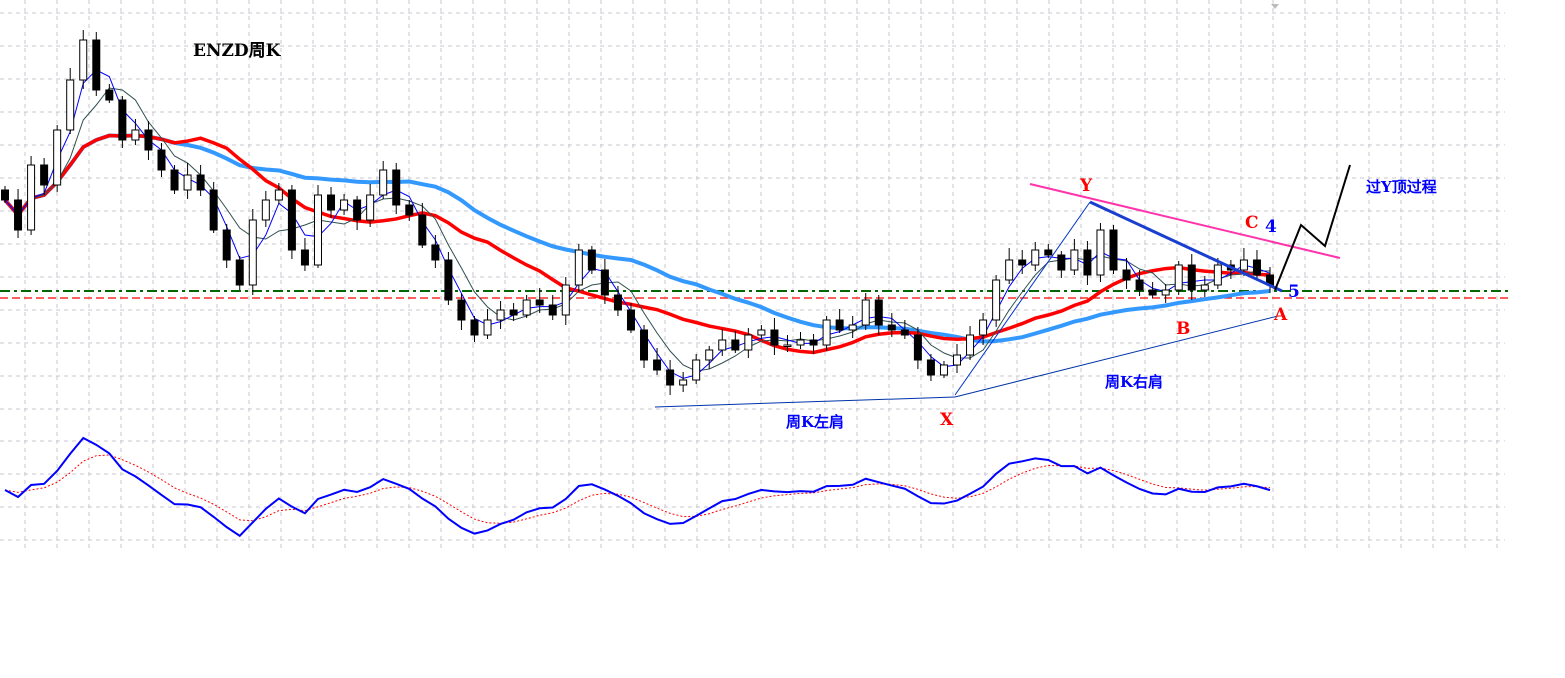 This screenshot has height=678, width=1565. Describe the element at coordinates (755, 294) in the screenshot. I see `support-levels` at that location.